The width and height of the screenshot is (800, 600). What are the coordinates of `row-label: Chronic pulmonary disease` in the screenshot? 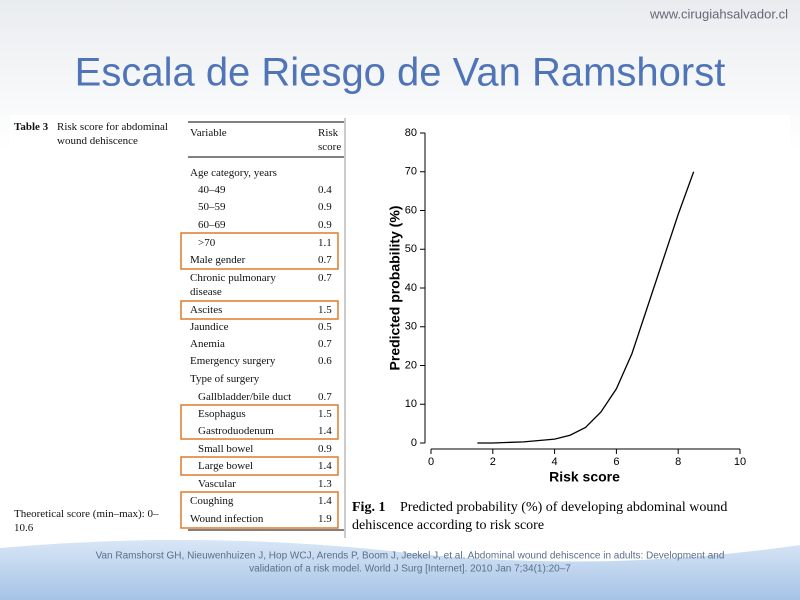 It's located at (233, 285).